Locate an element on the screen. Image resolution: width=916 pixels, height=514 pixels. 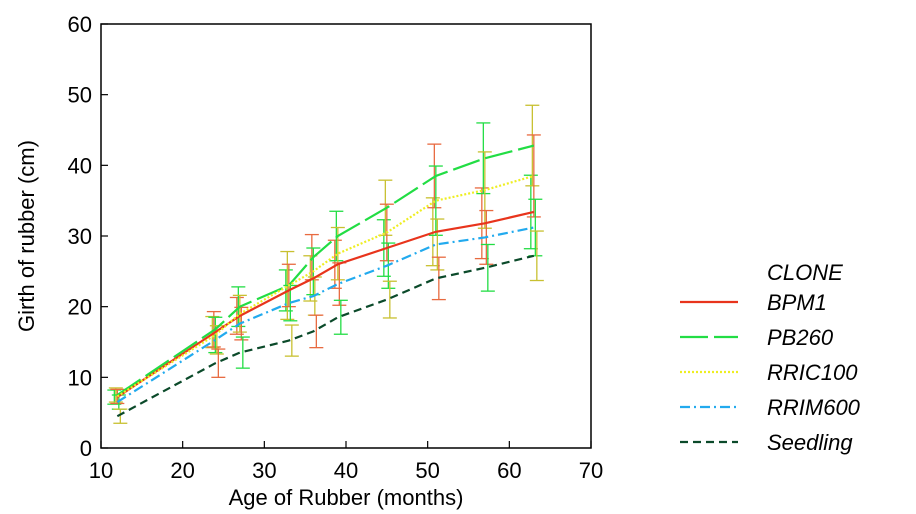
legend-label: BPM1 is located at coordinates (797, 302).